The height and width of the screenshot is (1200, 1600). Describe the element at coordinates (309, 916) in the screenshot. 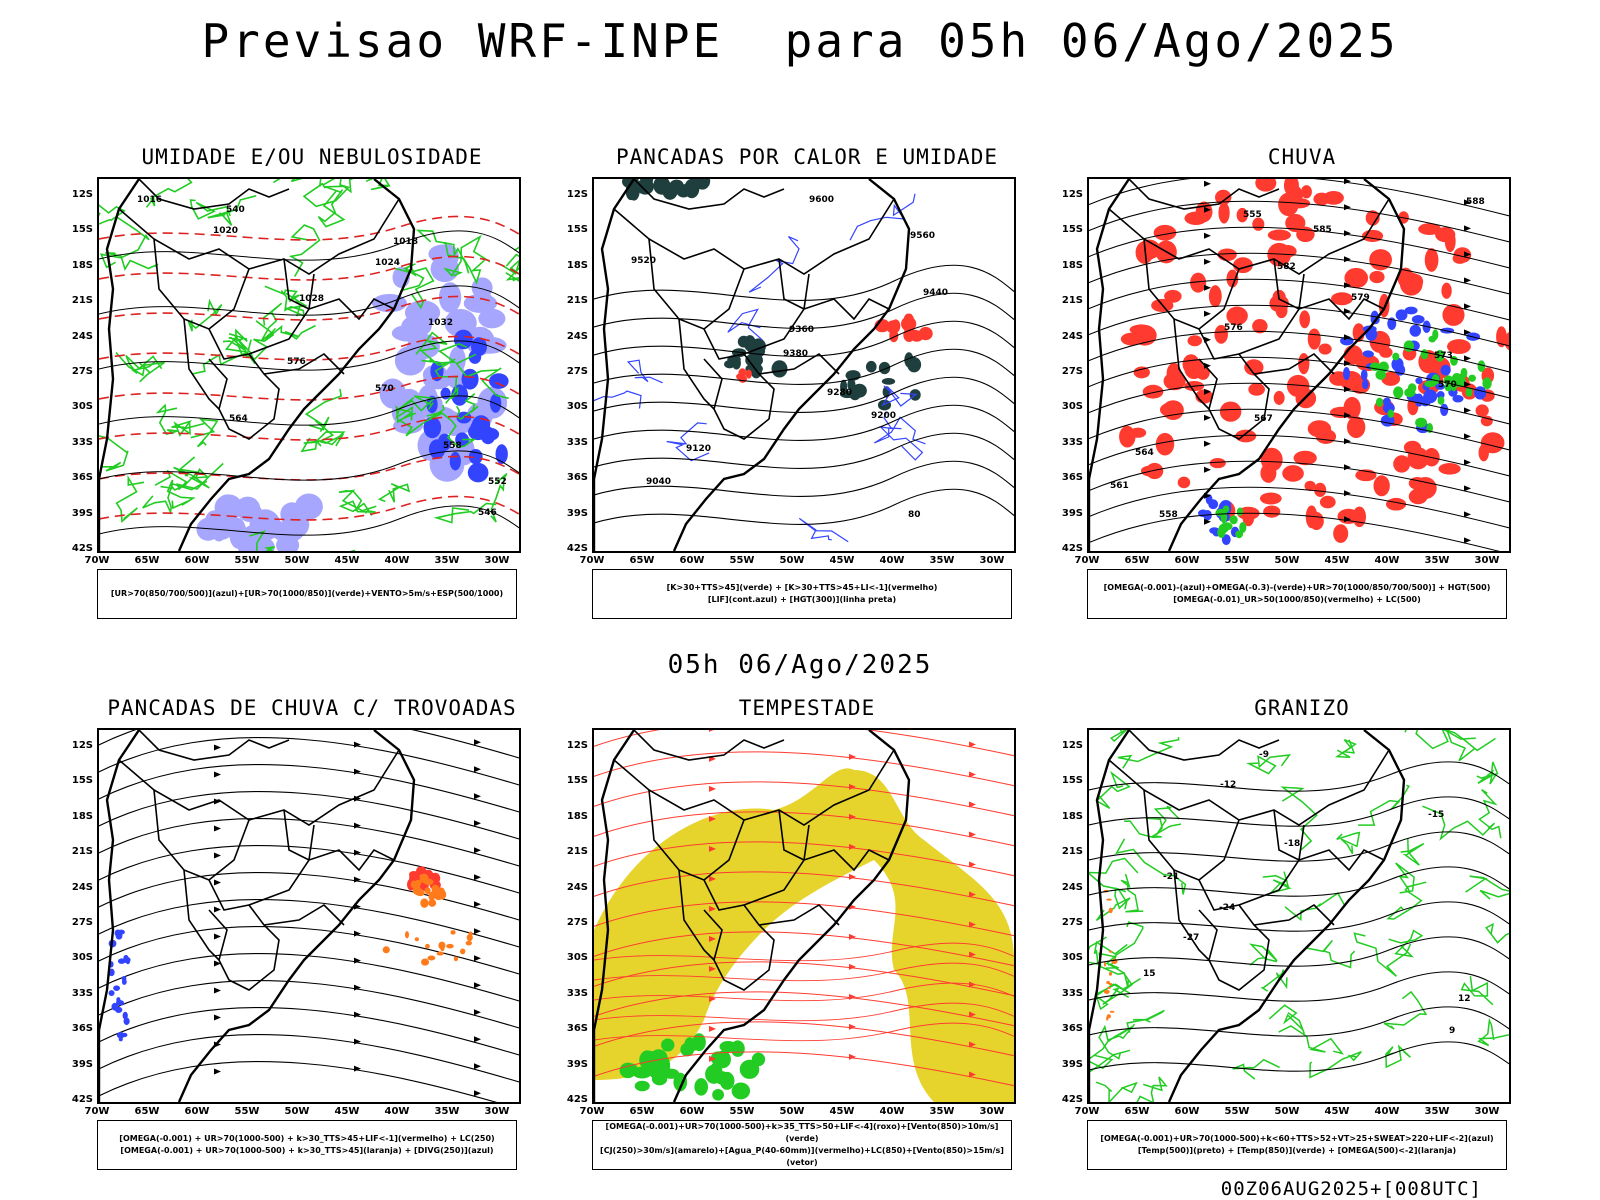

I see `map-plot-area` at that location.